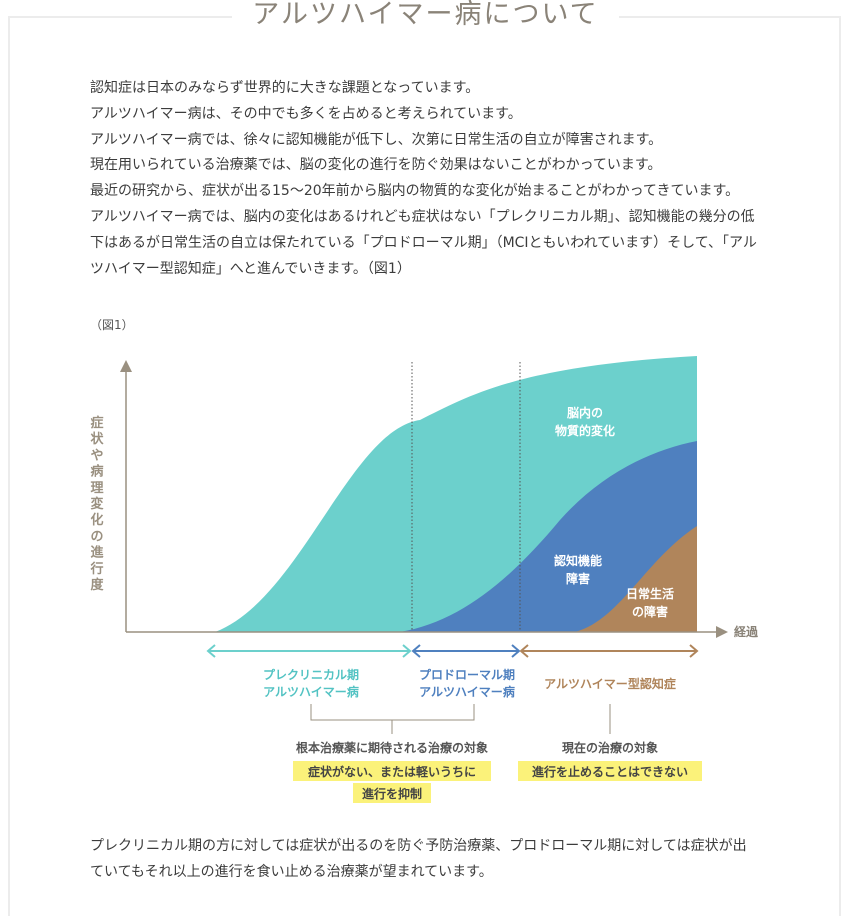  What do you see at coordinates (309, 651) in the screenshot?
I see `stage-arrow-preclinical` at bounding box center [309, 651].